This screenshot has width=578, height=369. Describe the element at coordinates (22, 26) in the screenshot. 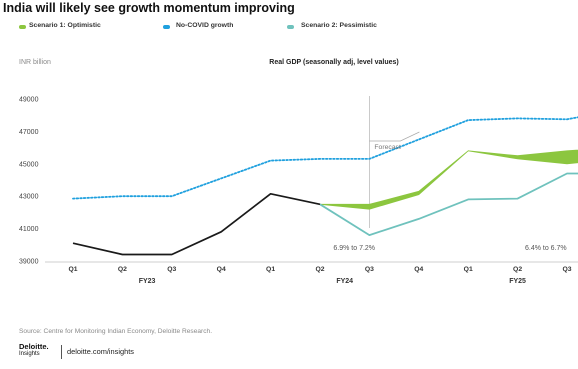

I see `legend-swatch-optimistic` at that location.